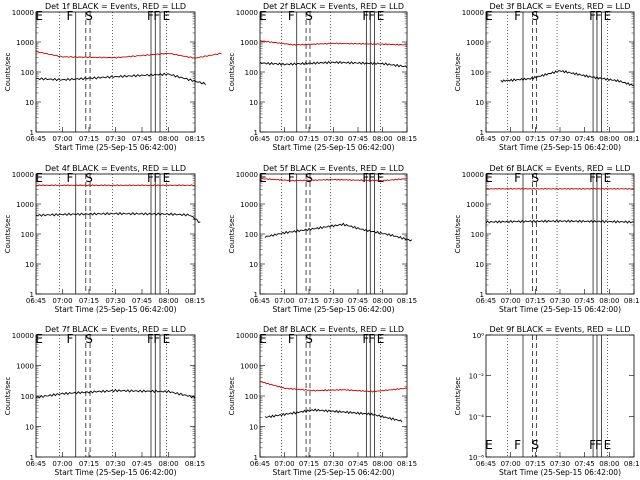 Image resolution: width=640 pixels, height=480 pixels. I want to click on panel-title: Det 6f BLACK = Events, RED = LLD, so click(559, 168).